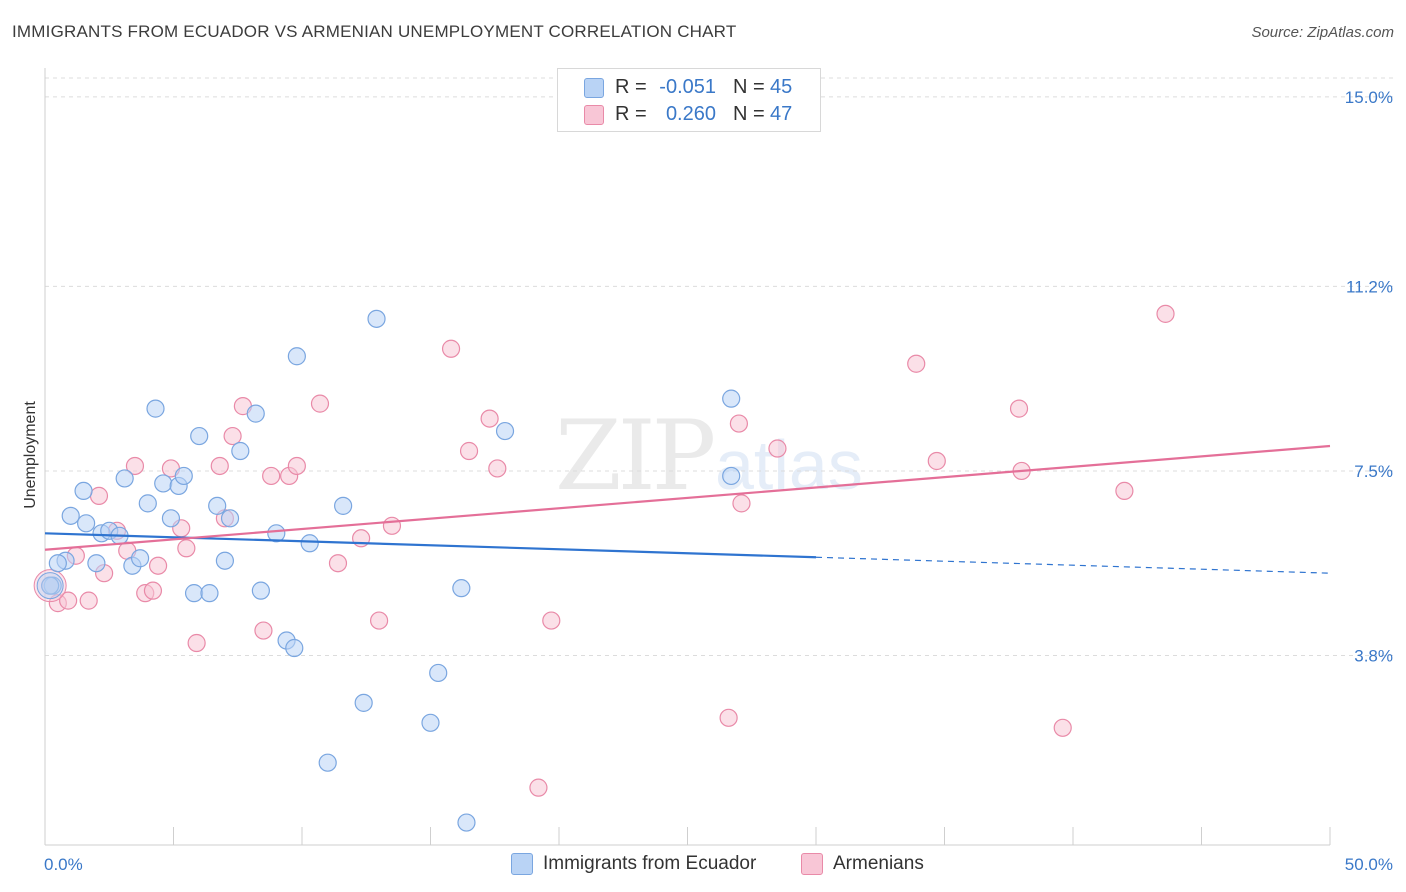  What do you see at coordinates (594, 115) in the screenshot?
I see `legend-swatch-pink` at bounding box center [594, 115].